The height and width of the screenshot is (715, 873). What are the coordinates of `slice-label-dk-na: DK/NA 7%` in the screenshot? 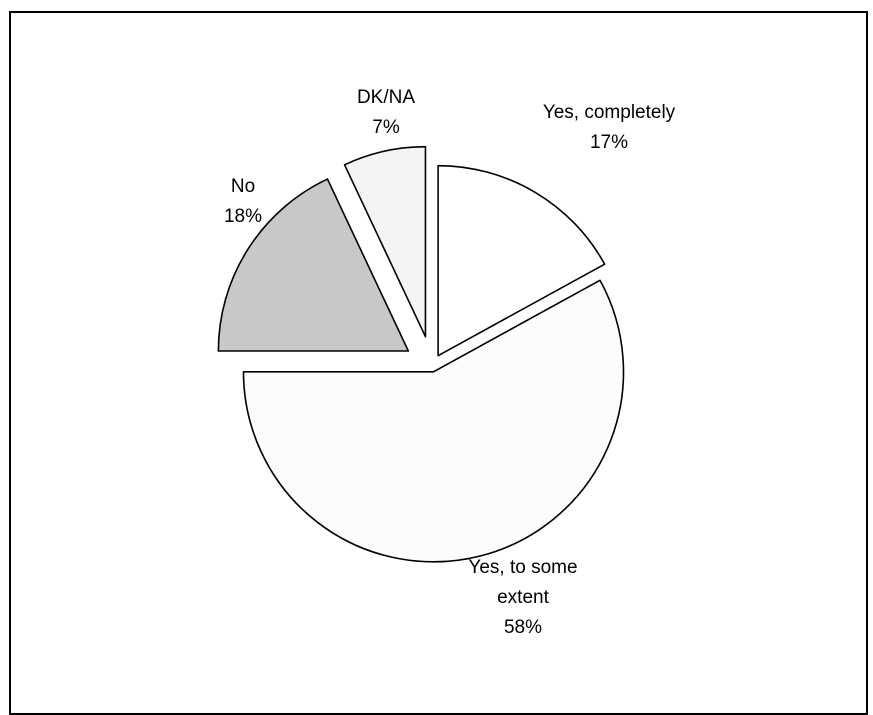 It's located at (386, 112).